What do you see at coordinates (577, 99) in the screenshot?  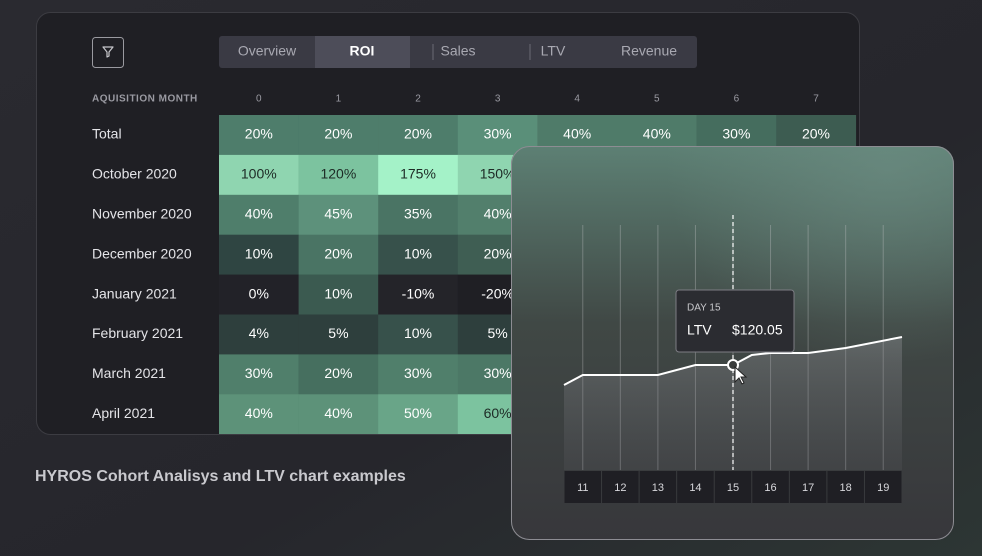 I see `column-header: 4` at bounding box center [577, 99].